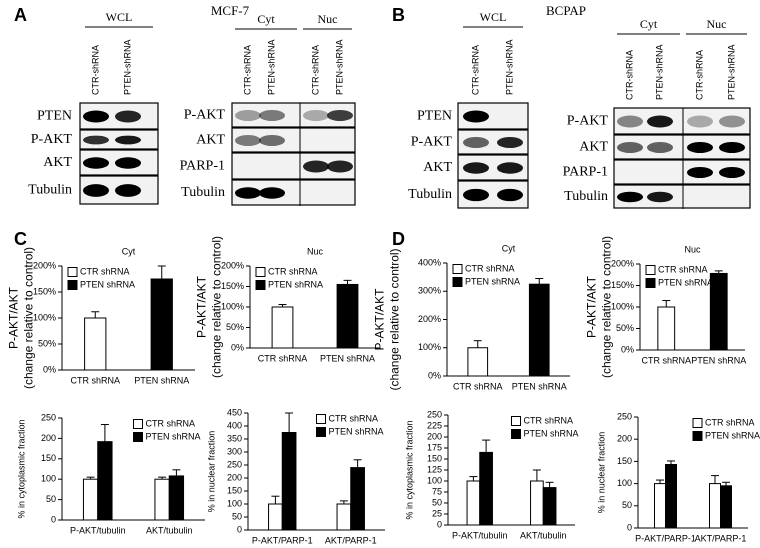 The height and width of the screenshot is (548, 760). I want to click on y-tick-label: 0, so click(239, 529).